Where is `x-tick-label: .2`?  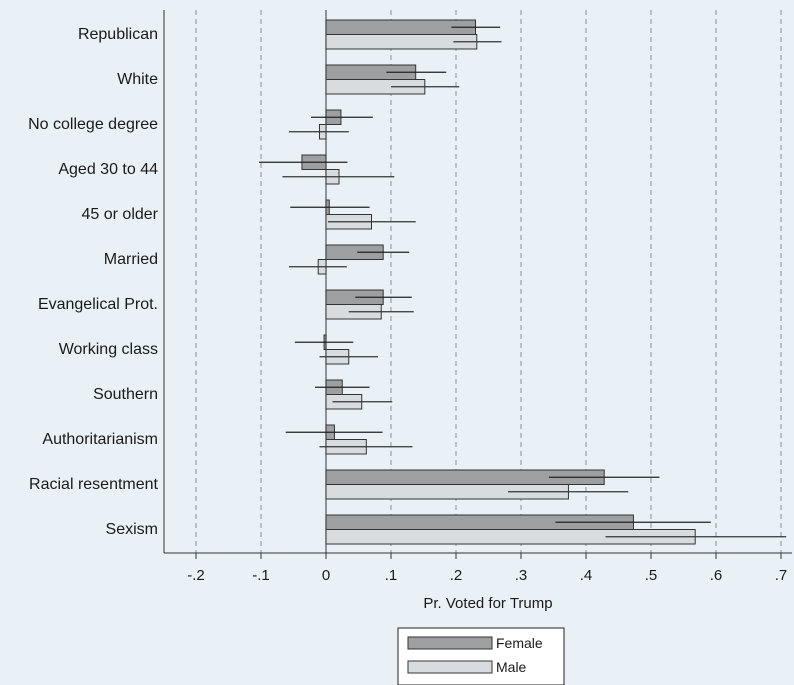
x-tick-label: .2 is located at coordinates (456, 575).